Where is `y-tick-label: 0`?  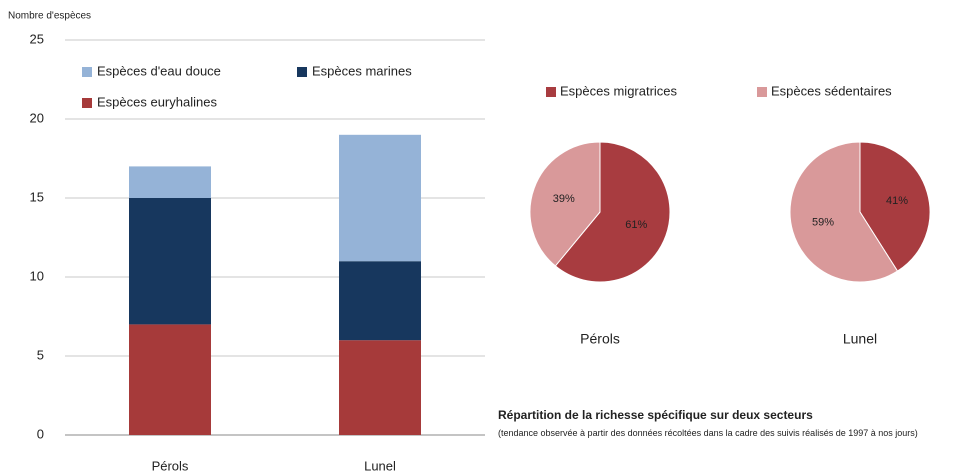
y-tick-label: 0 is located at coordinates (40, 433).